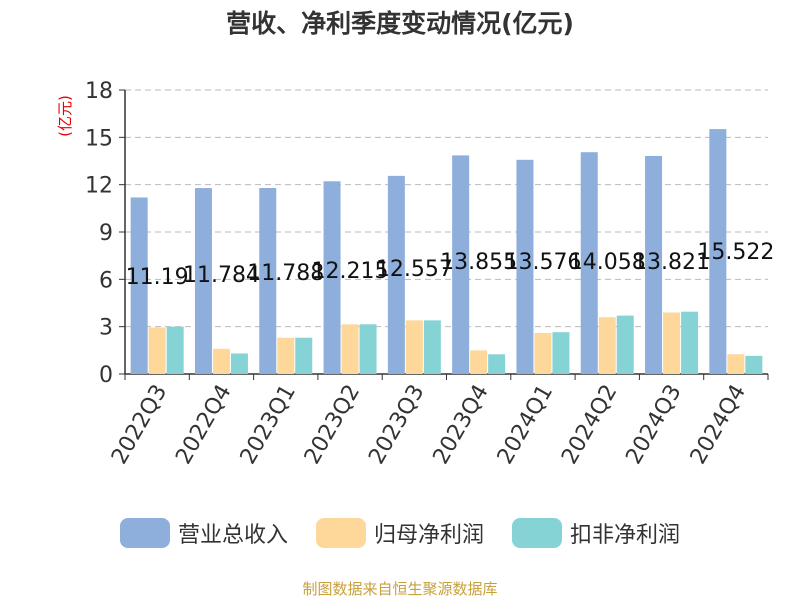 The image size is (800, 600). I want to click on x-tick-label: 2024Q2, so click(589, 425).